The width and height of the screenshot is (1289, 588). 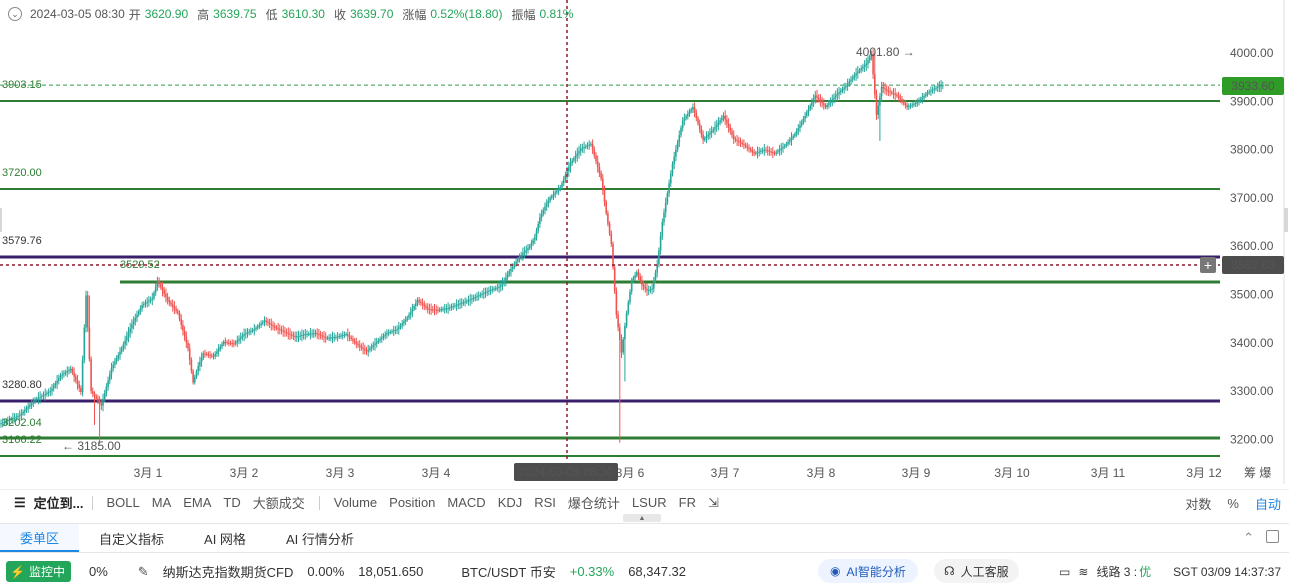 I want to click on ai-analysis-button: ◉ AI智能分析, so click(x=868, y=571).